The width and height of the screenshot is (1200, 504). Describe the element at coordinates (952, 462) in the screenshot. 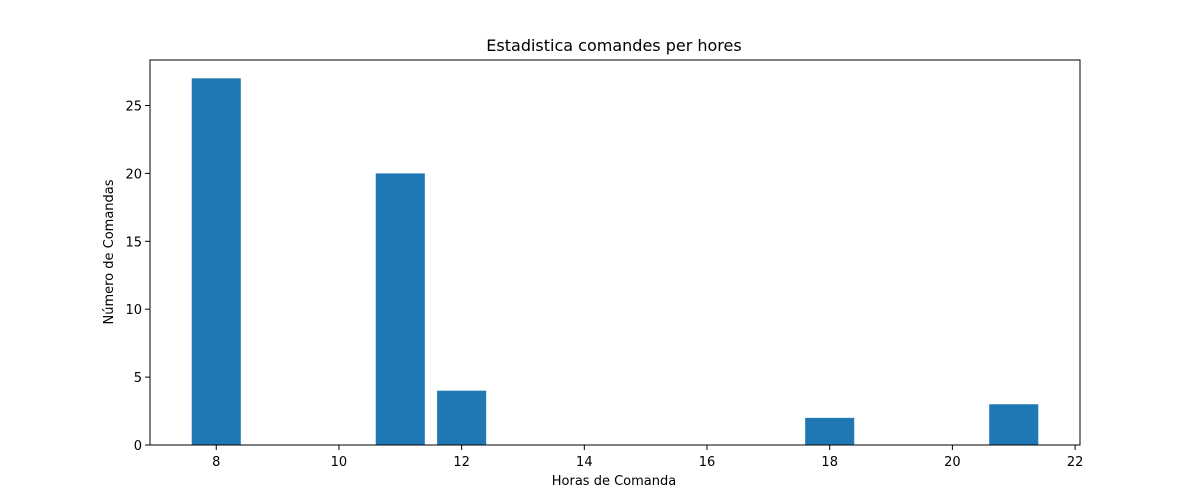

I see `x-tick-label: 20` at that location.